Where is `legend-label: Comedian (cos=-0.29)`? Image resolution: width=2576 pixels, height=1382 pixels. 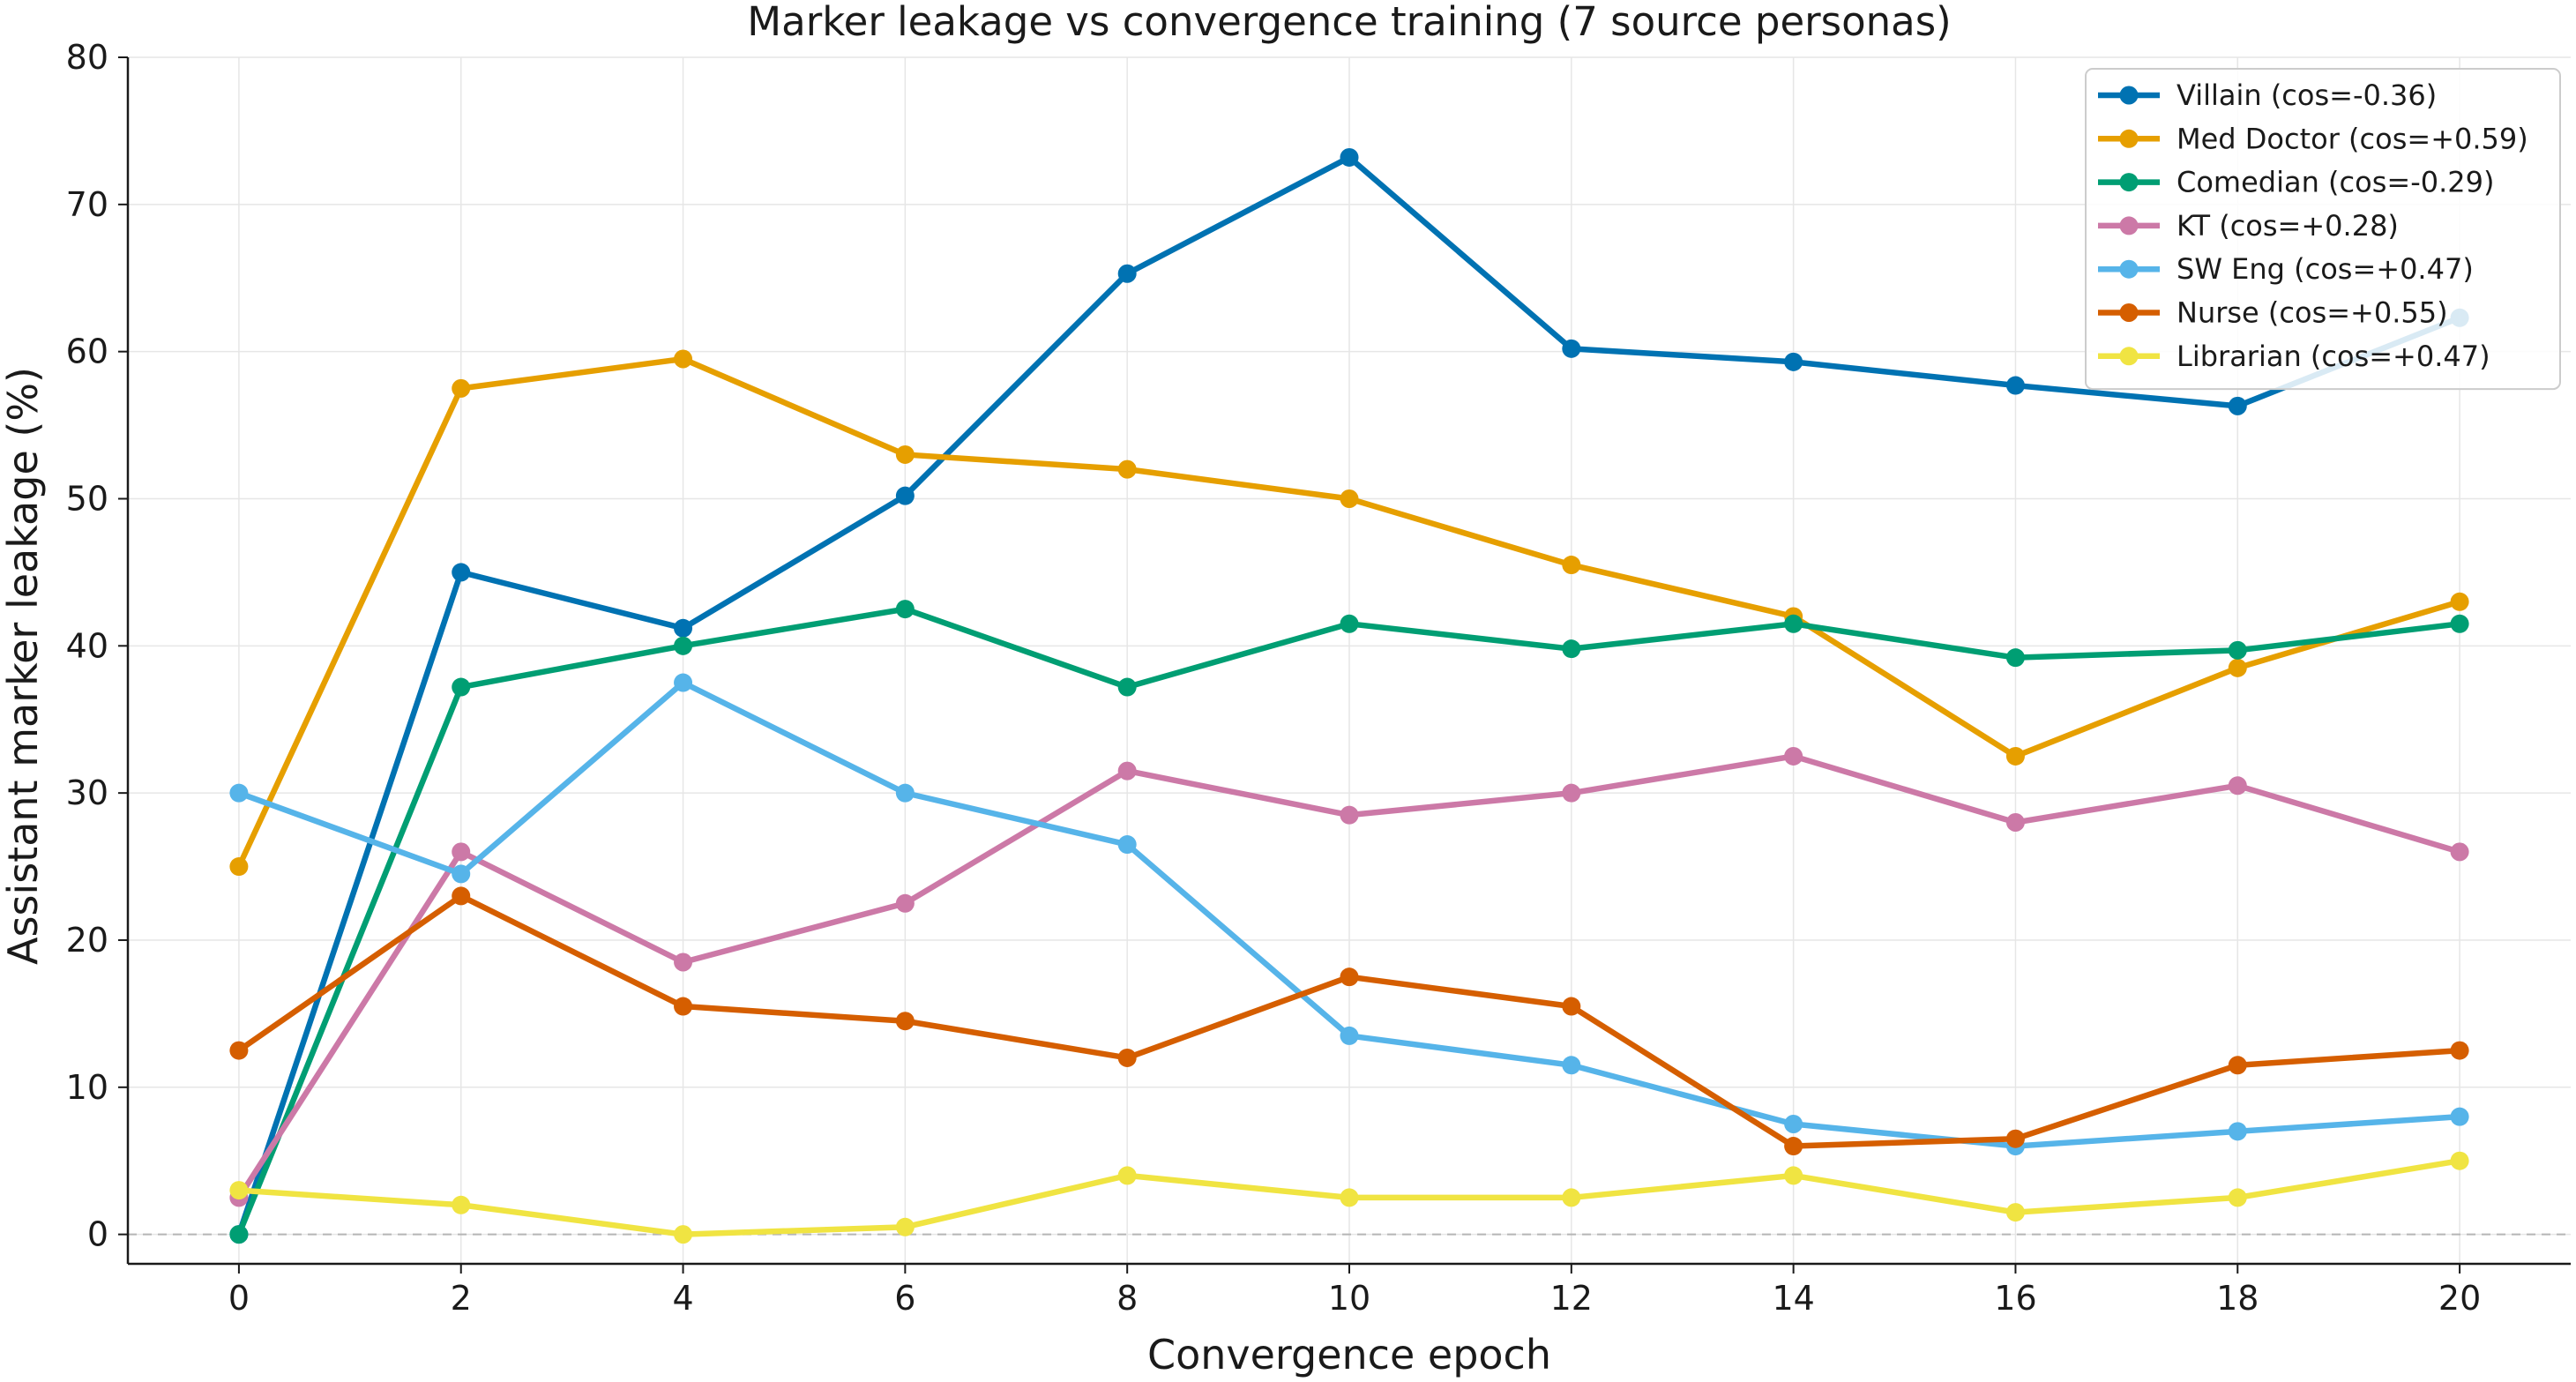 legend-label: Comedian (cos=-0.29) is located at coordinates (2335, 182).